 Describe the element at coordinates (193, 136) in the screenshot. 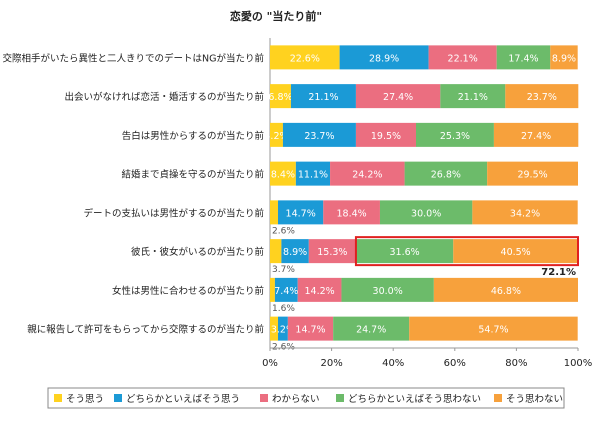

I see `category-label: 告白は男性からするのが当たり前` at that location.